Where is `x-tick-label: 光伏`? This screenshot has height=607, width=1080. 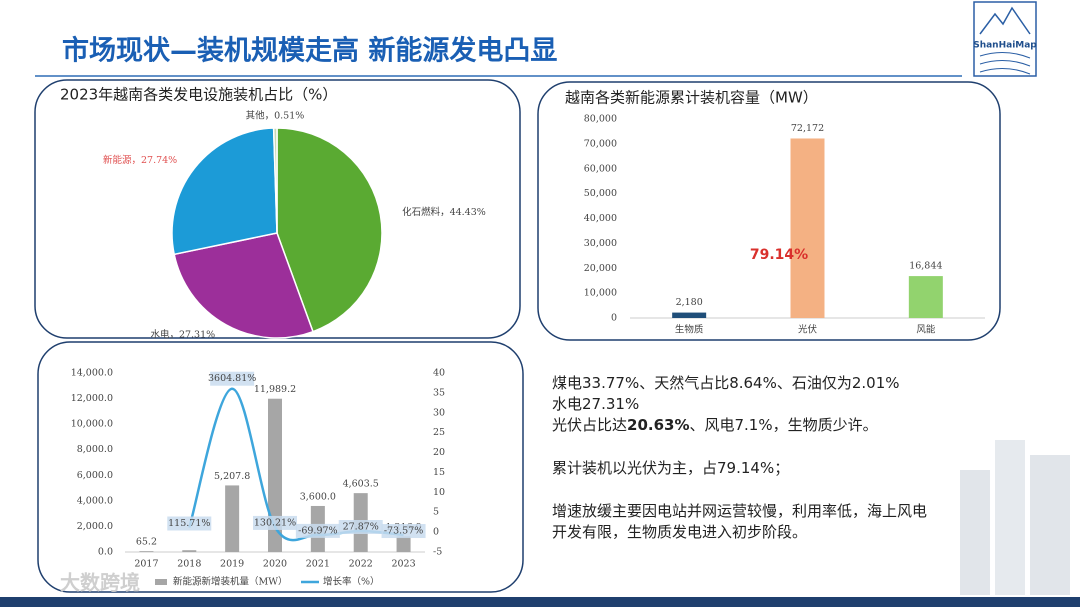
x-tick-label: 光伏 is located at coordinates (808, 330).